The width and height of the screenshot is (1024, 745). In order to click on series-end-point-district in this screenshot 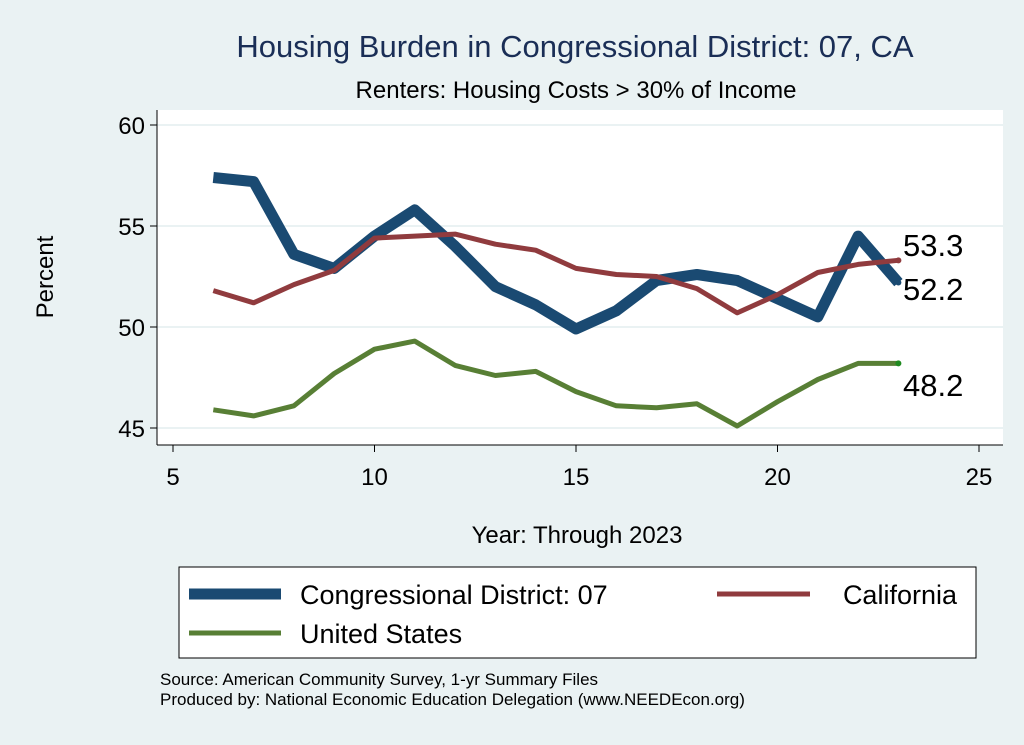, I will do `click(898, 282)`.